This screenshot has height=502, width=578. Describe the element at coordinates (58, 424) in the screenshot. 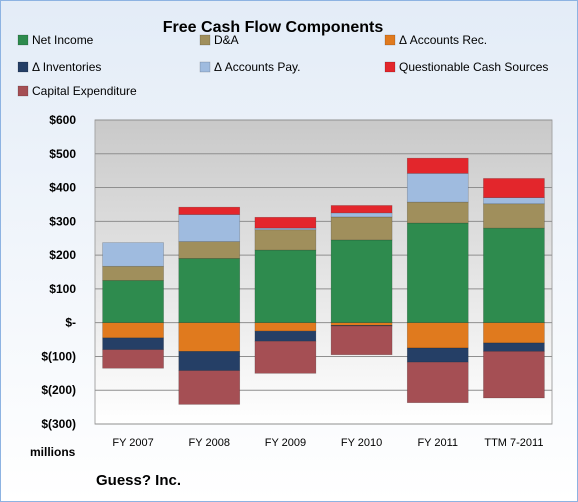

I see `y-tick-label: $(300)` at that location.